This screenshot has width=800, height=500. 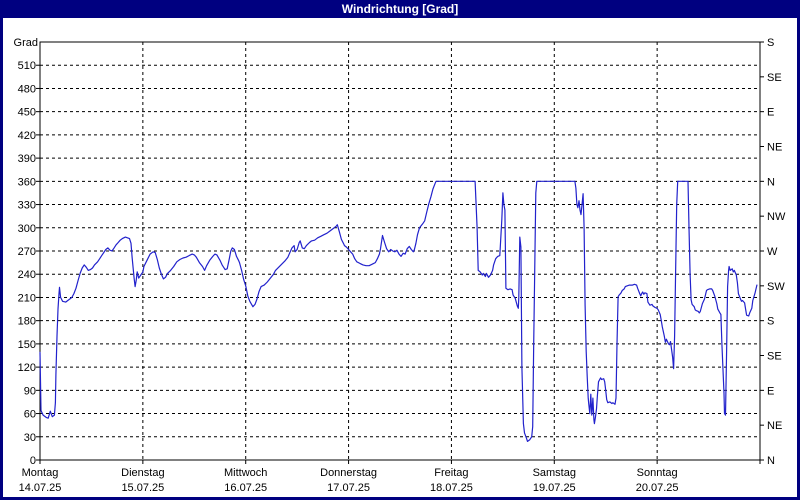 What do you see at coordinates (142, 473) in the screenshot?
I see `svg-text: Dienstag` at bounding box center [142, 473].